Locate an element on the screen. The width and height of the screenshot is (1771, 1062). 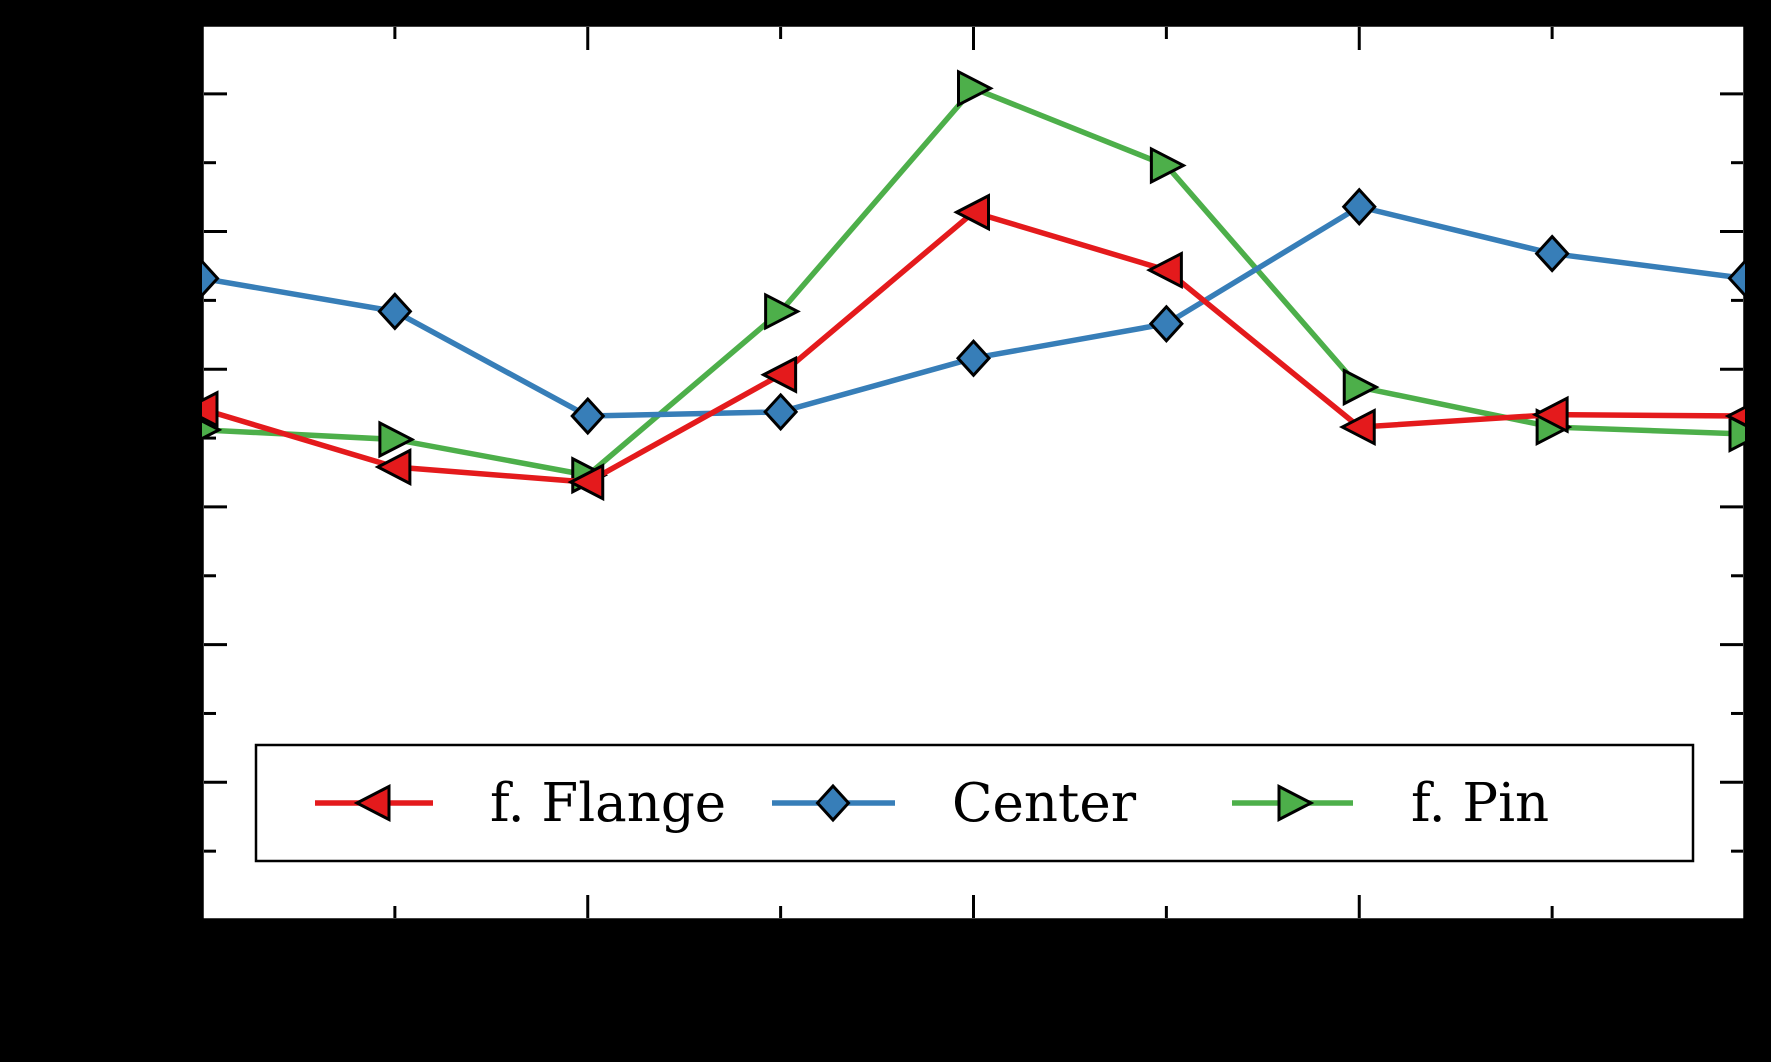
legend-label-f-pin: f. Pin is located at coordinates (1480, 803).